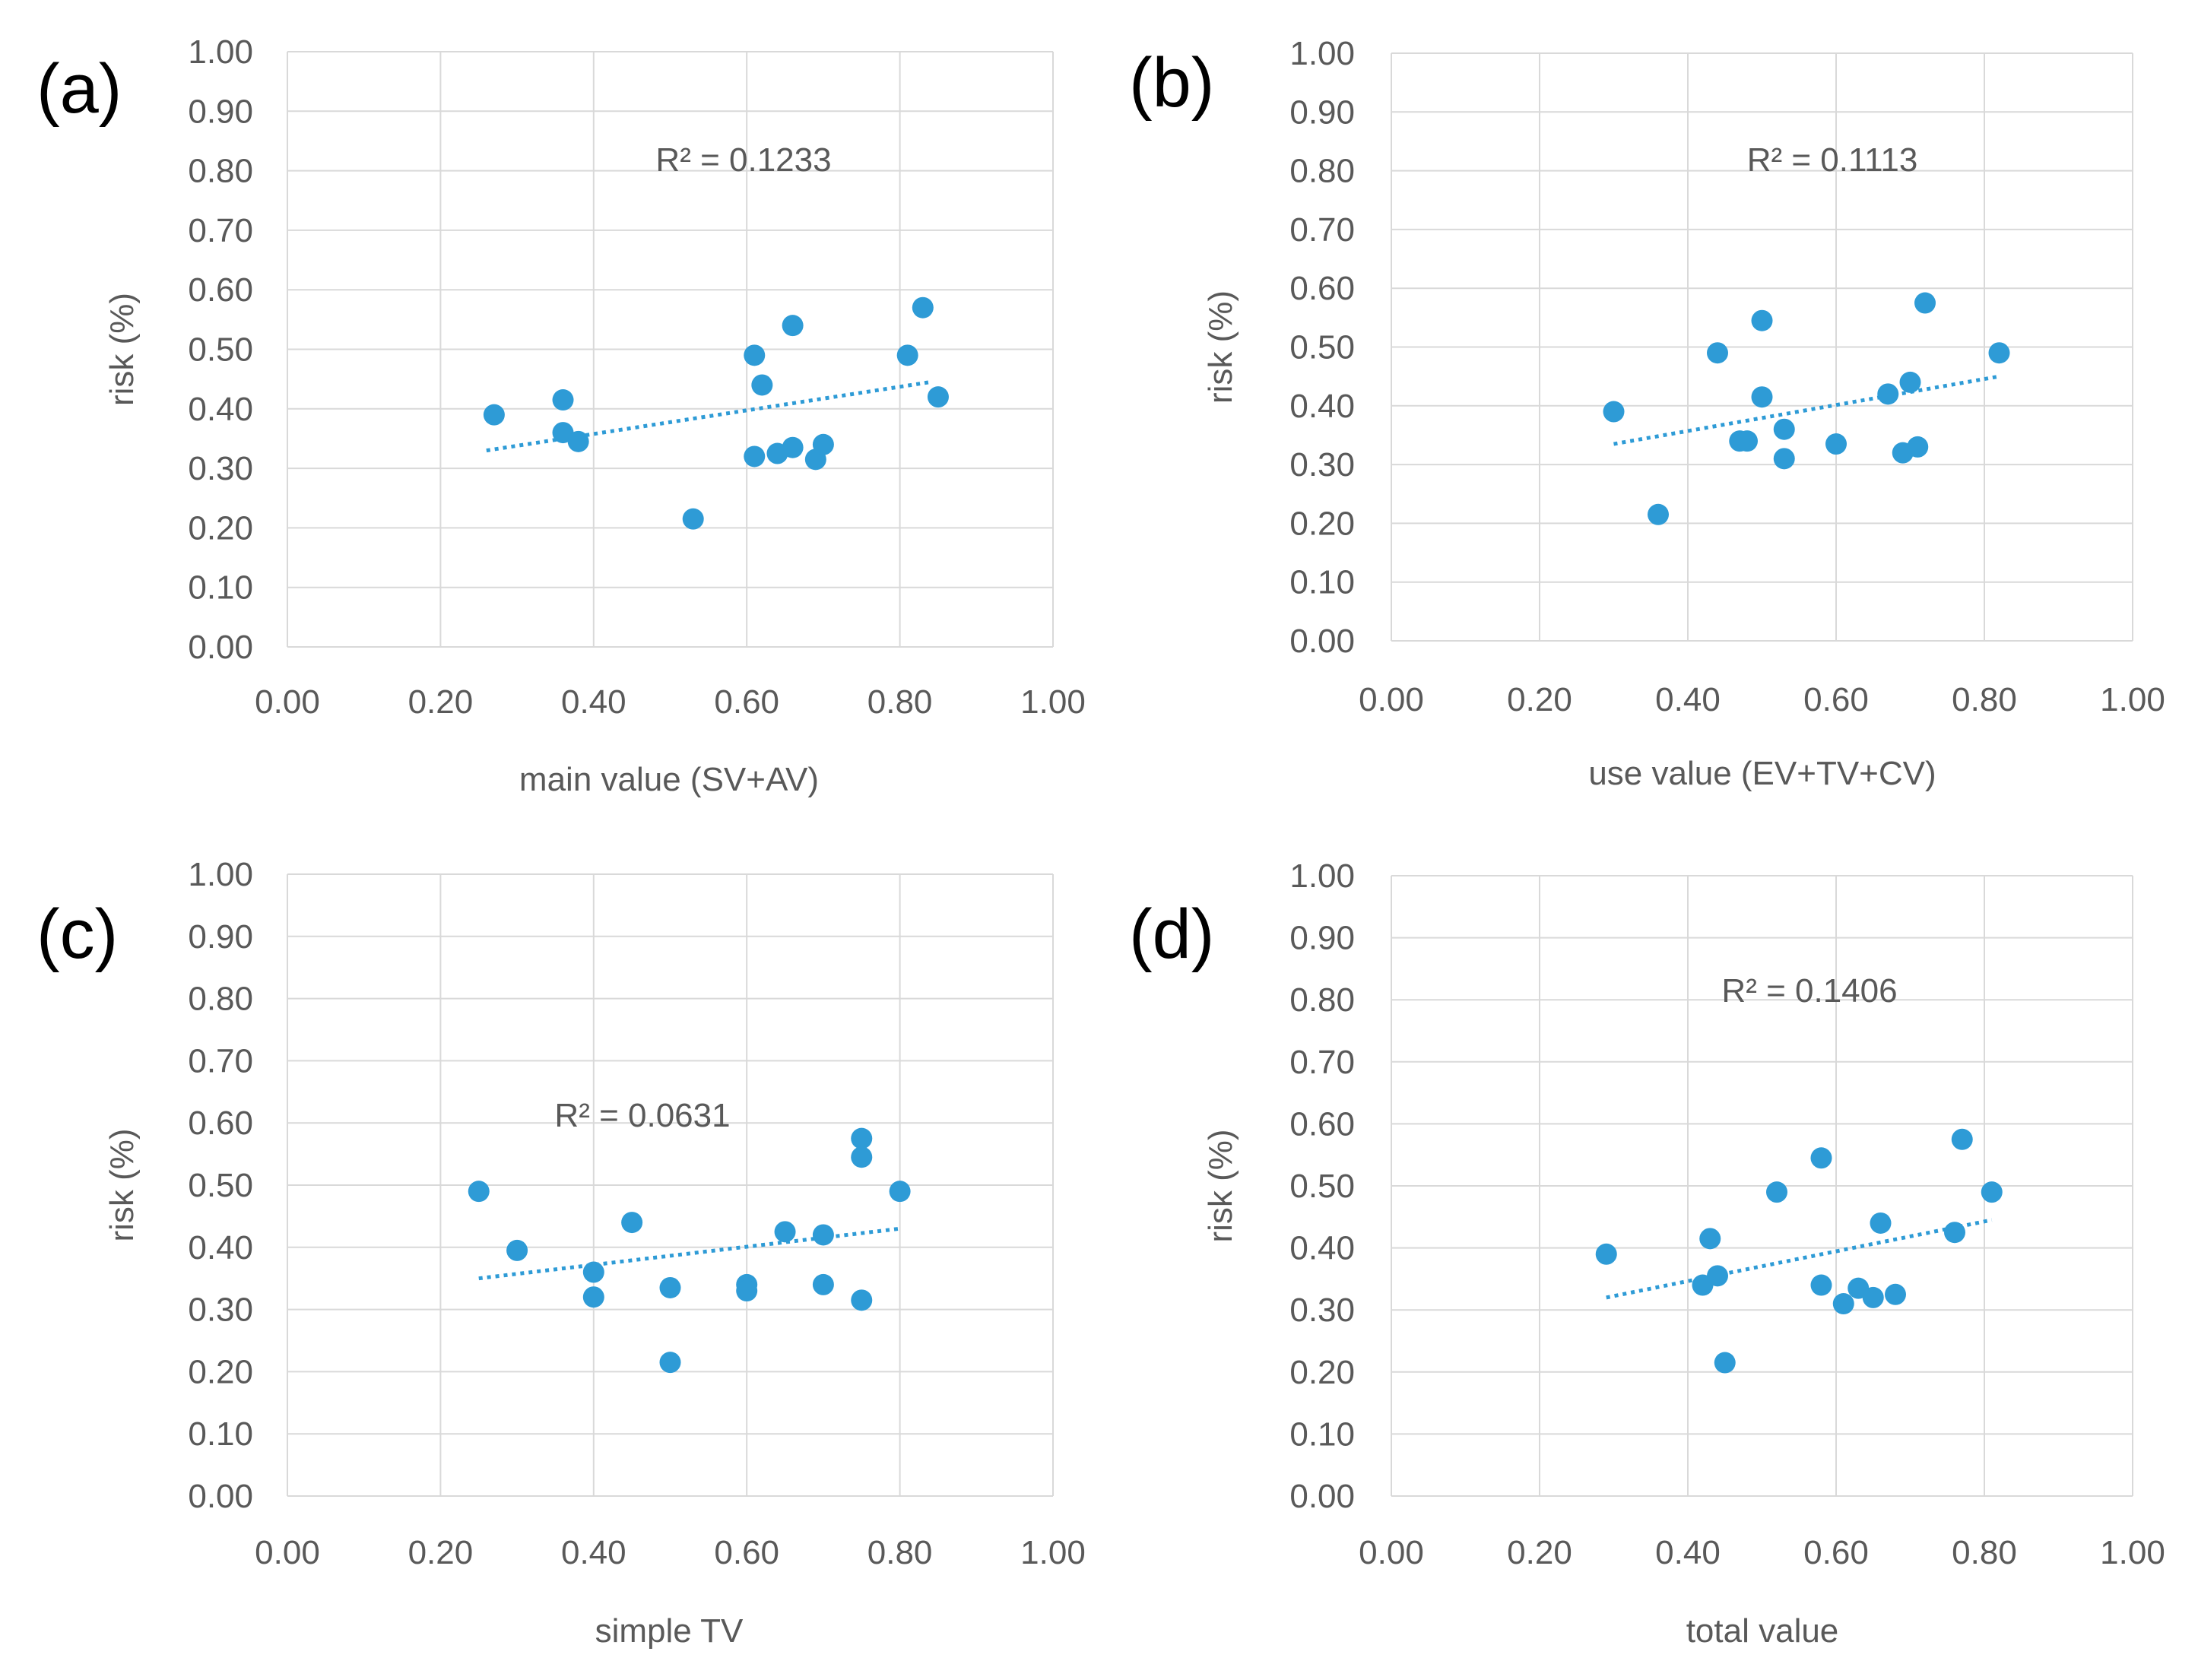 This screenshot has width=2198, height=1680. Describe the element at coordinates (79, 89) in the screenshot. I see `panel-label: (a)` at that location.